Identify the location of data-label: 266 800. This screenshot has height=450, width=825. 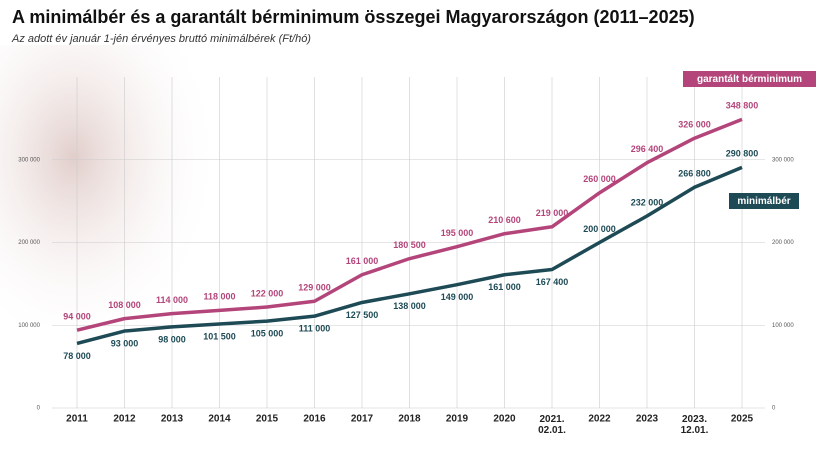
(694, 174).